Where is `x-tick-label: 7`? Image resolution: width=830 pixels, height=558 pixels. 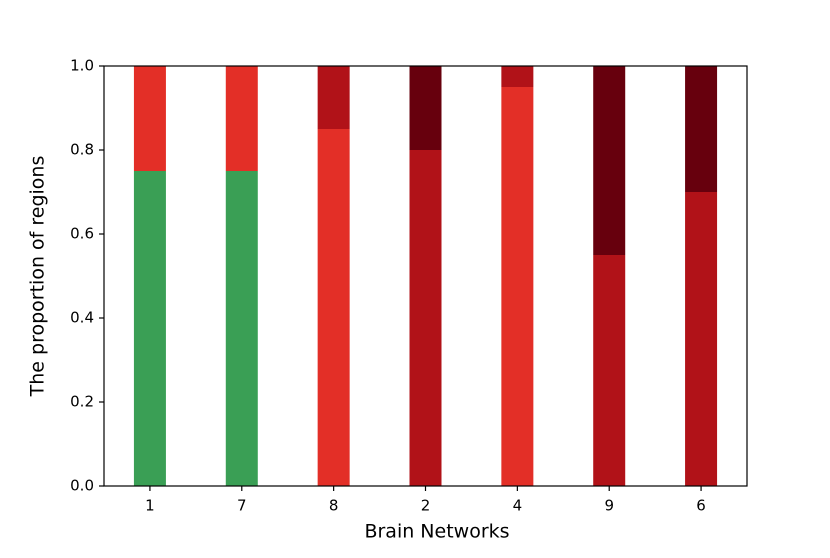 x-tick-label: 7 is located at coordinates (242, 506).